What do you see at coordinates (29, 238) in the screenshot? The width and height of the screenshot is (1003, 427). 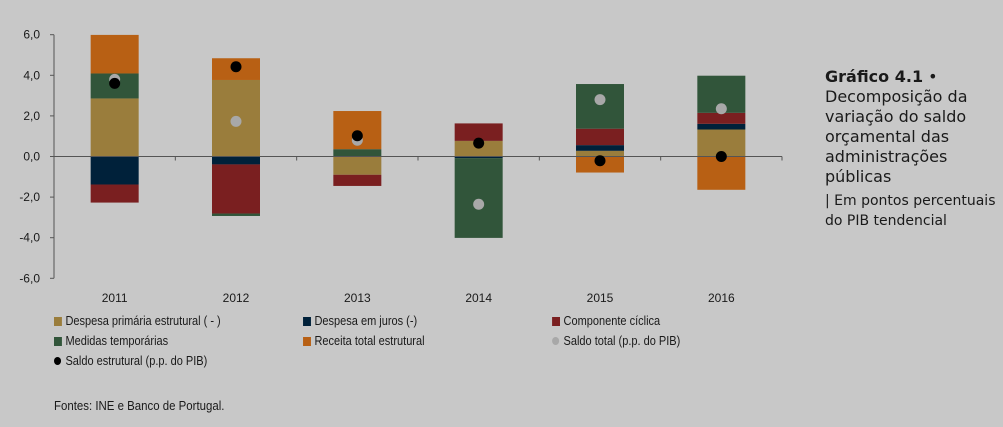 I see `y-tick-label: -4,0` at bounding box center [29, 238].